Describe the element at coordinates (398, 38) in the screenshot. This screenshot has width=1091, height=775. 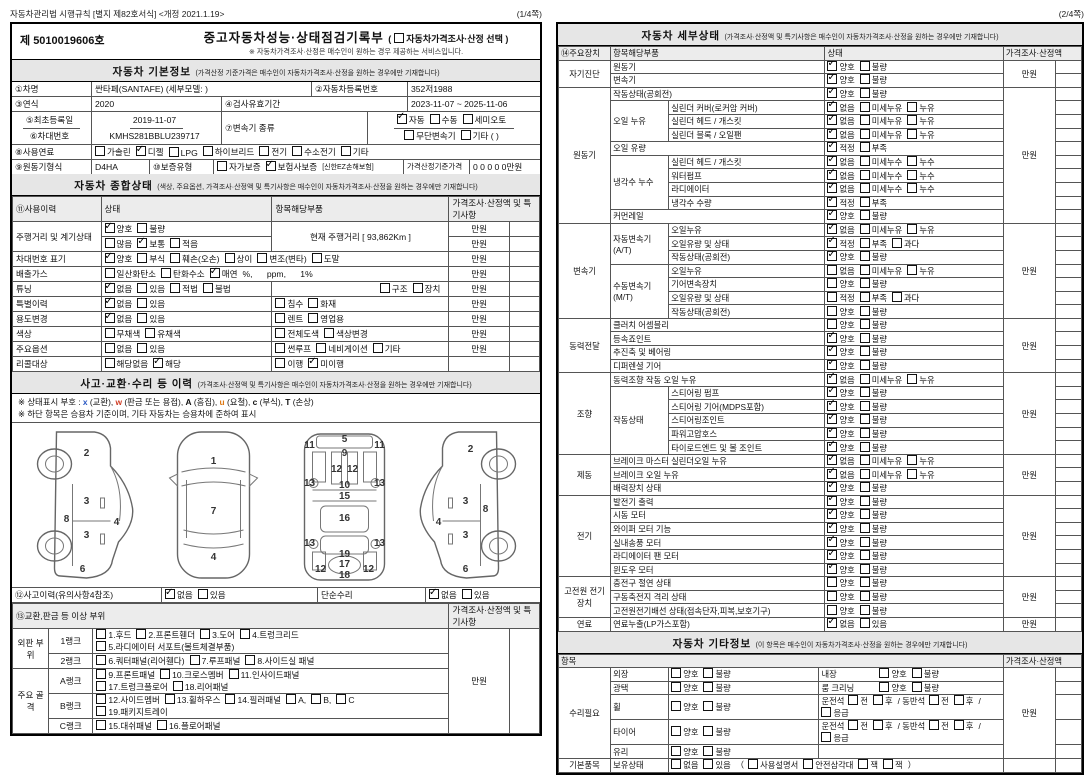
I see `price-survey-select-checkbox` at that location.